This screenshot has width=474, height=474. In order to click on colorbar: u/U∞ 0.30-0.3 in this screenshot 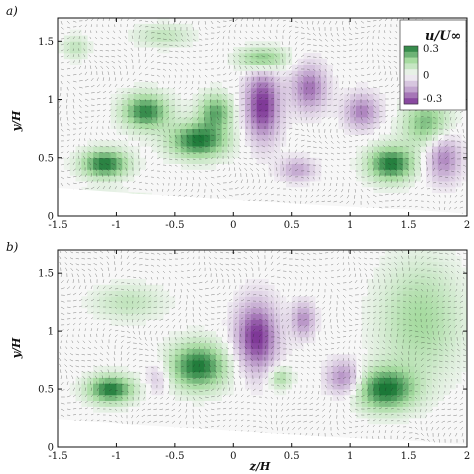, I will do `click(433, 65)`.